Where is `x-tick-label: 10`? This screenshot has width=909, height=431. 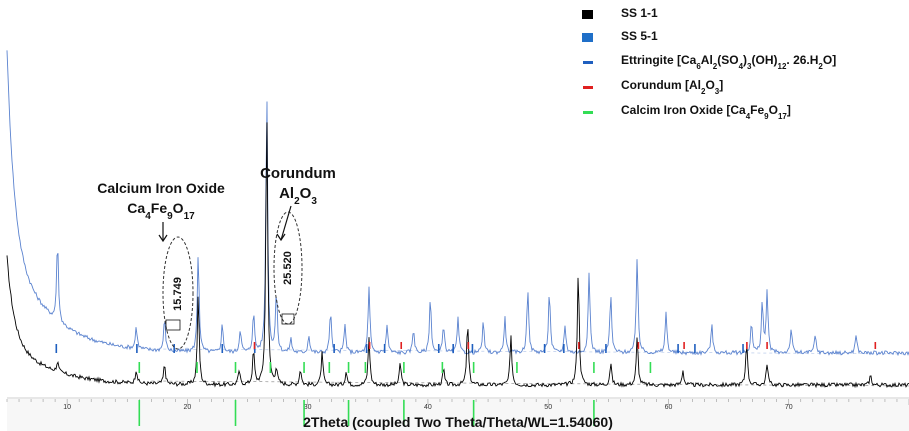
x-tick-label: 10 is located at coordinates (67, 407).